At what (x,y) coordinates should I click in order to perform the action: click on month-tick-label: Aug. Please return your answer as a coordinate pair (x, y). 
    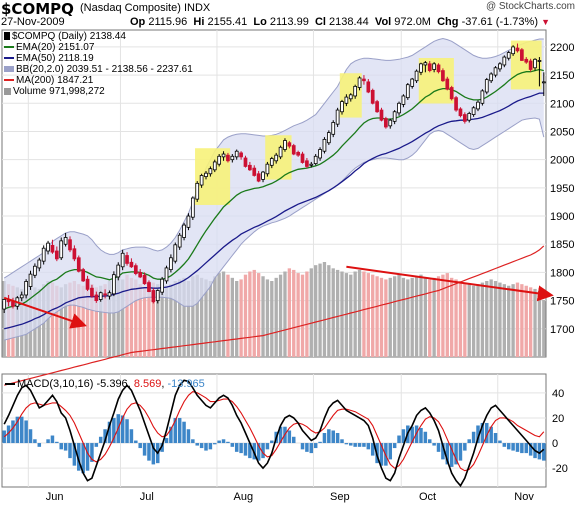
    Looking at the image, I should click on (244, 497).